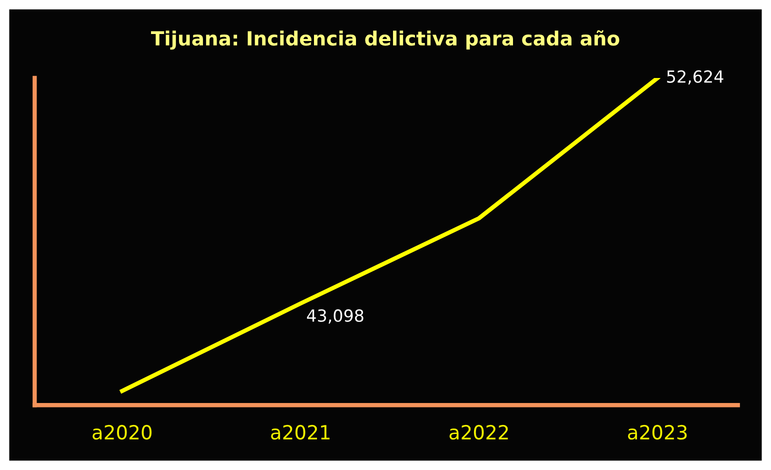 The height and width of the screenshot is (470, 771). What do you see at coordinates (385, 40) in the screenshot?
I see `chart-title: Tijuana: Incidencia delictiva para cada año` at bounding box center [385, 40].